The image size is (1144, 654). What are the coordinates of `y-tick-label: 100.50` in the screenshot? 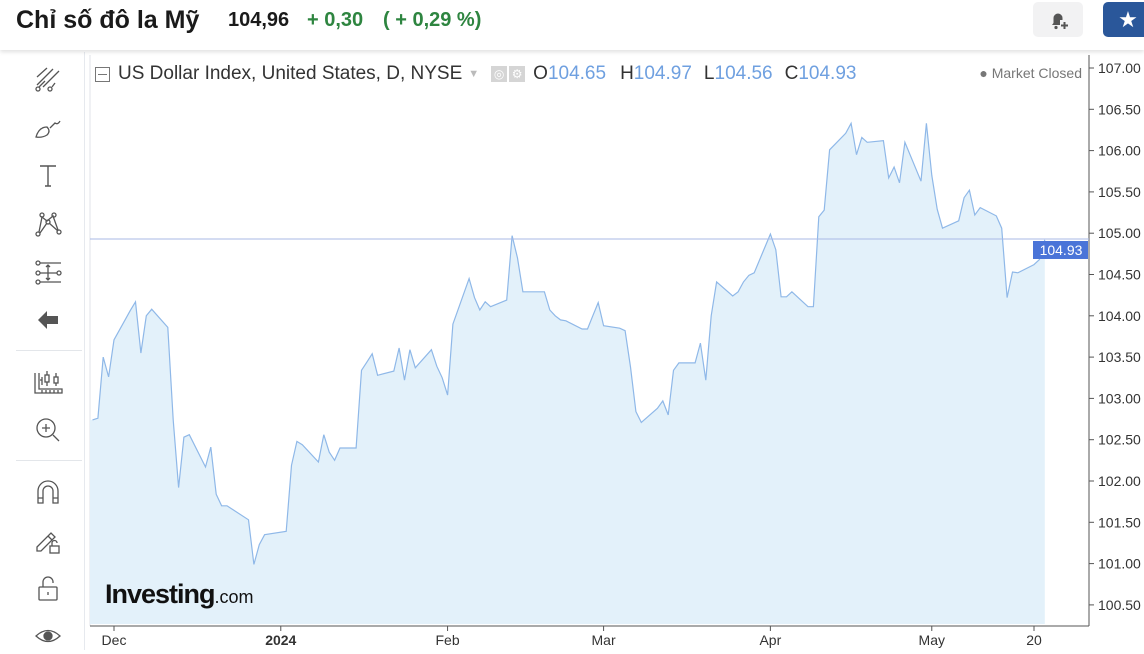 It's located at (1119, 605).